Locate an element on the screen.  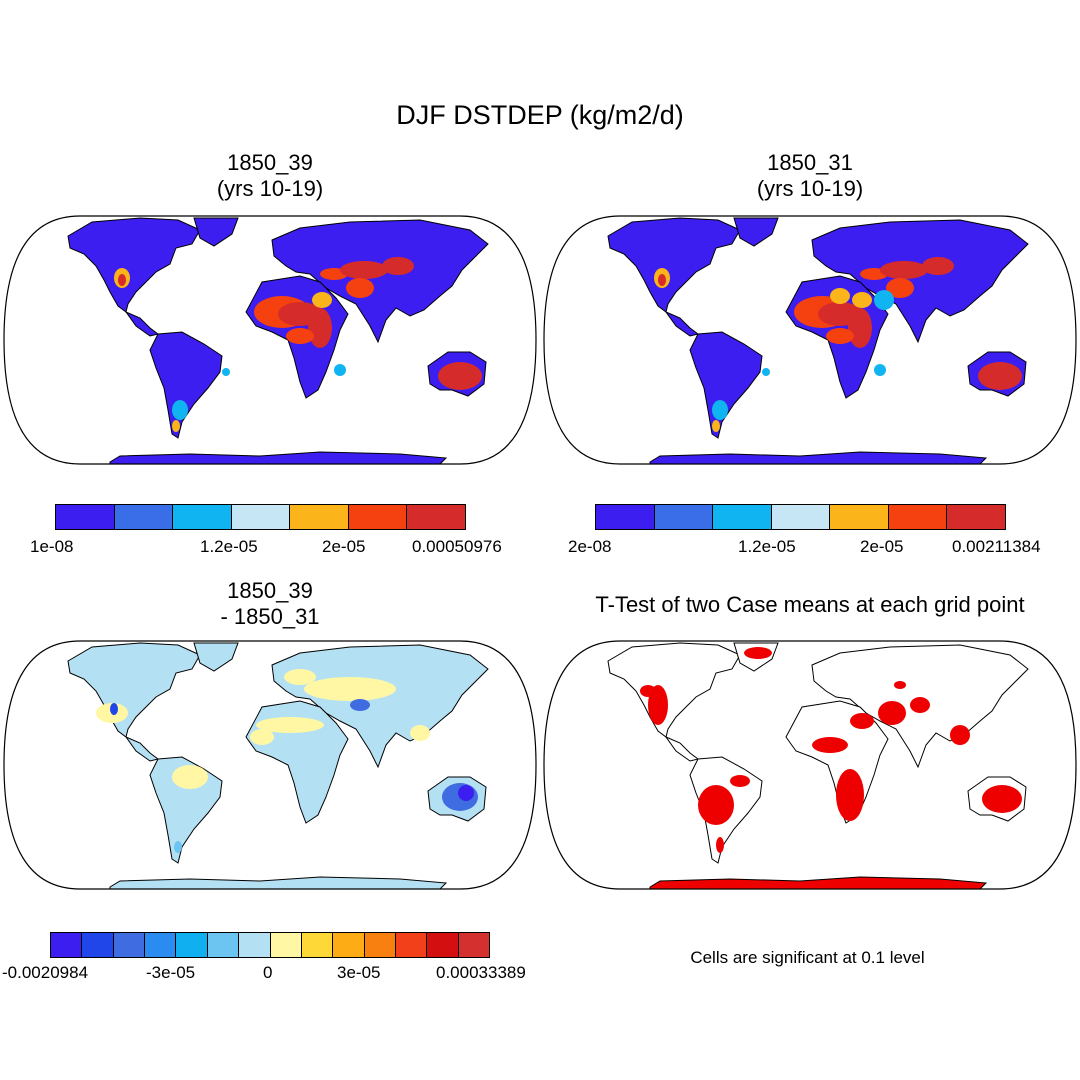
colorbar-case1 is located at coordinates (260, 517).